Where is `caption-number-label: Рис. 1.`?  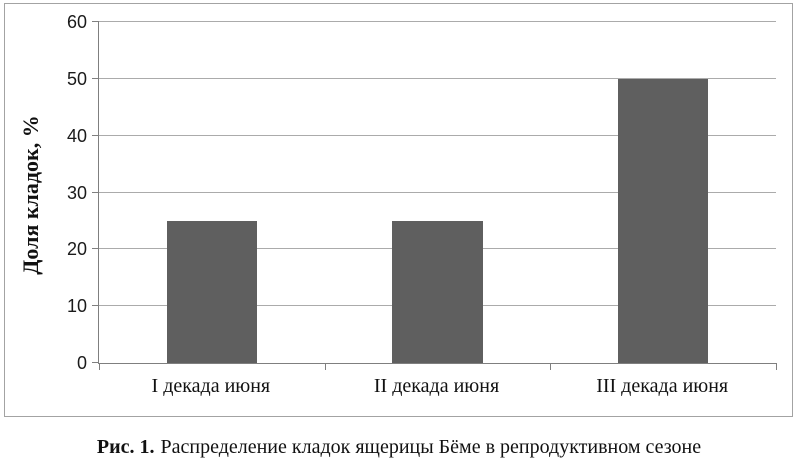
caption-number-label: Рис. 1. is located at coordinates (125, 447).